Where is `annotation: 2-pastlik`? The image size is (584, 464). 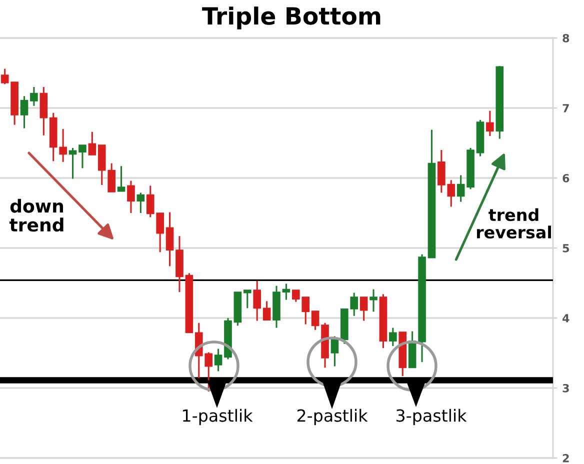 annotation: 2-pastlik is located at coordinates (332, 417).